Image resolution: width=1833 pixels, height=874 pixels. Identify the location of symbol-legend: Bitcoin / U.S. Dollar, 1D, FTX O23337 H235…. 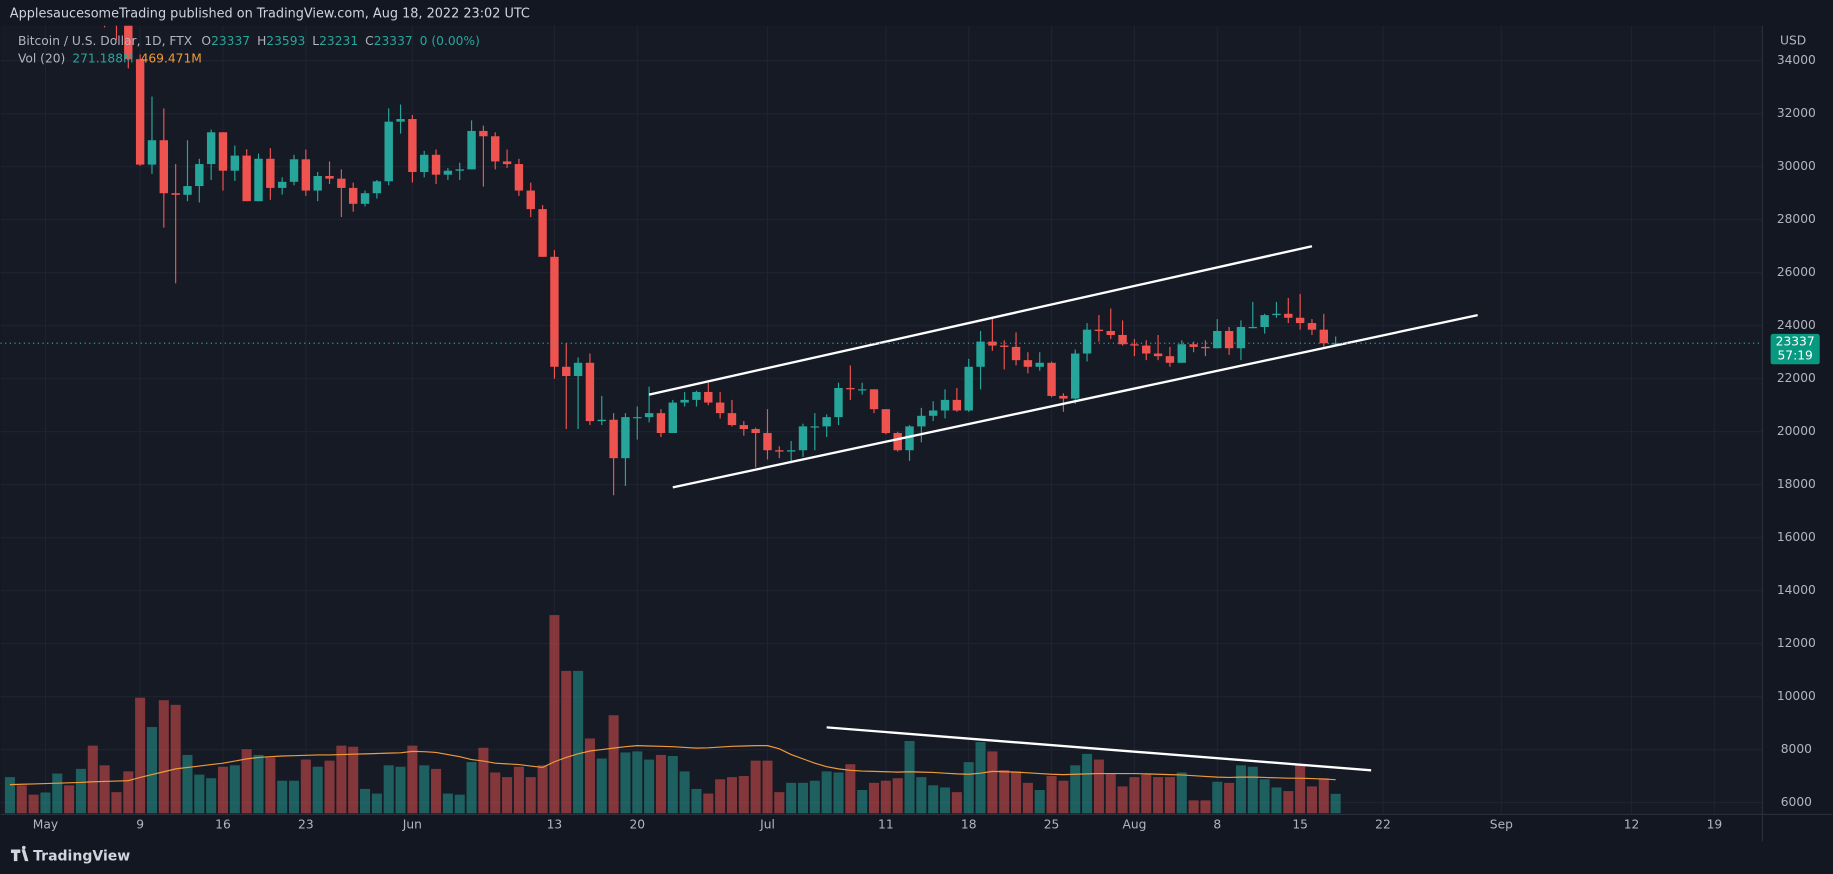
(249, 40).